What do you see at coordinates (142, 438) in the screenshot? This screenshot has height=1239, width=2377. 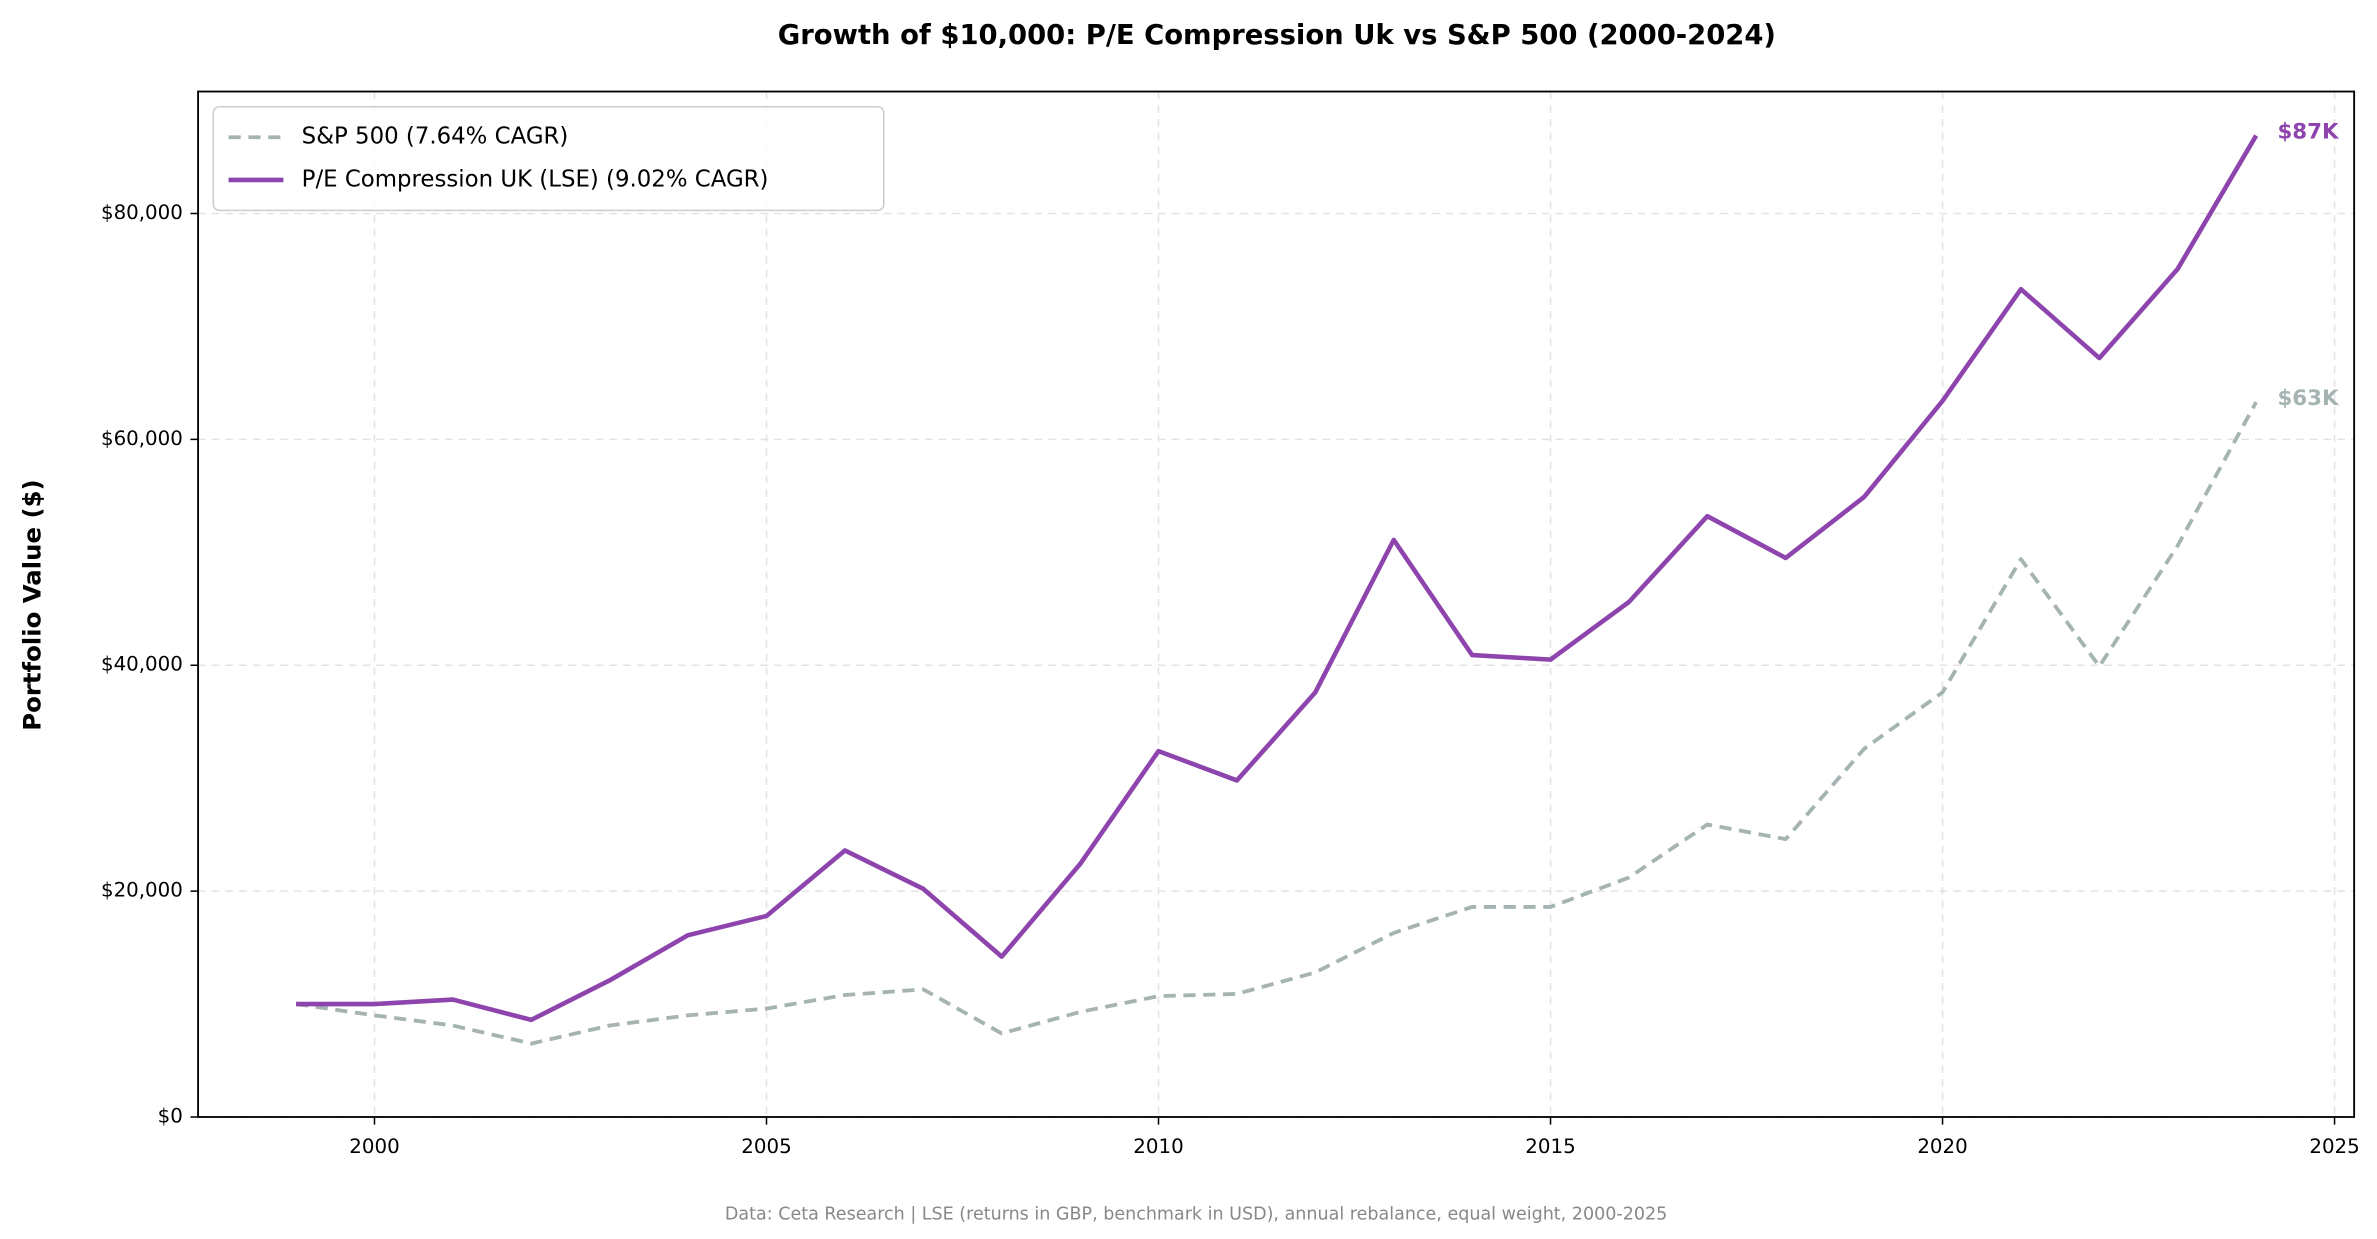 I see `y-tick-label: $60,000` at bounding box center [142, 438].